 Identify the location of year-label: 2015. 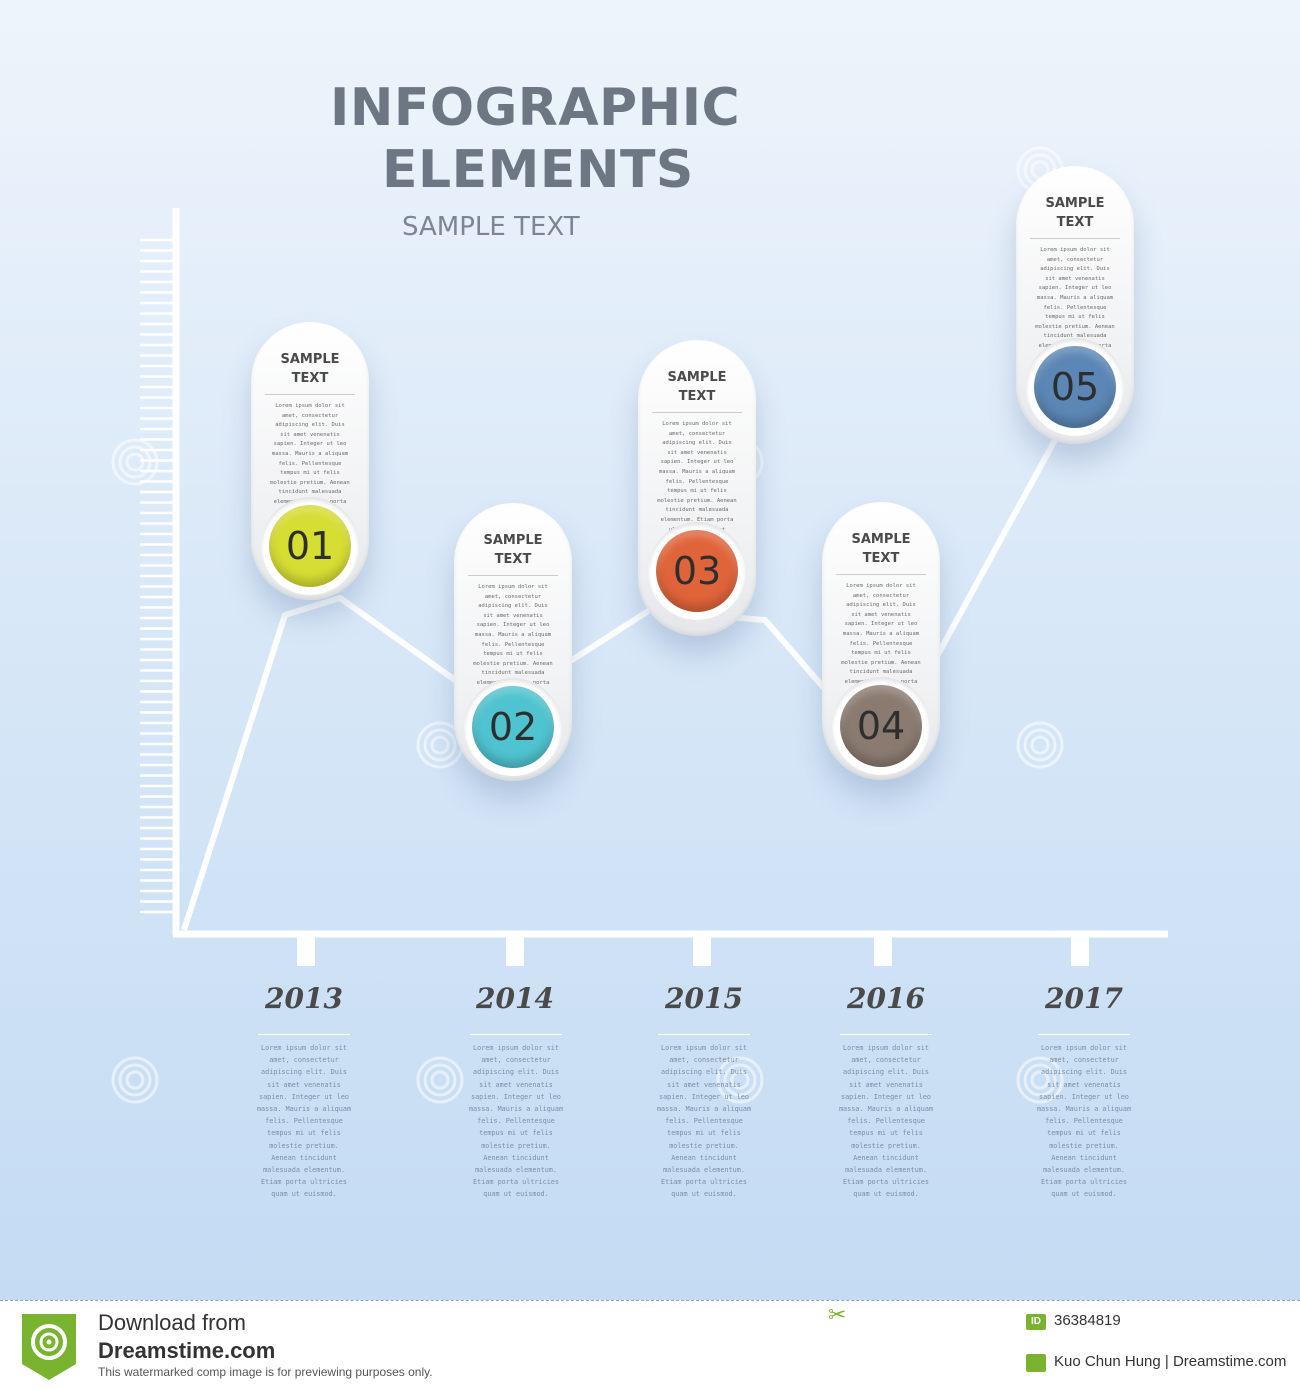
(704, 998).